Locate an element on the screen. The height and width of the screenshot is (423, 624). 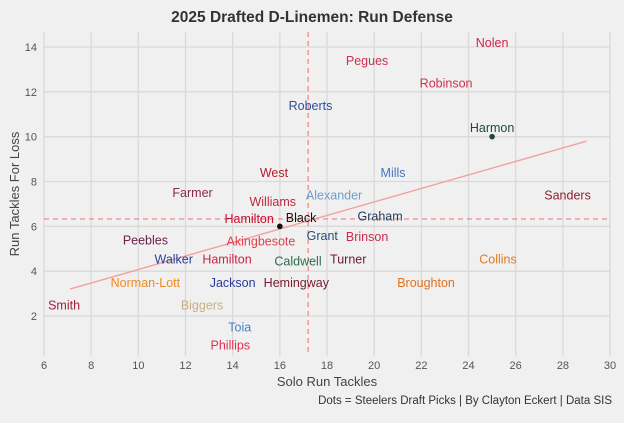
player-label: Turner is located at coordinates (348, 259).